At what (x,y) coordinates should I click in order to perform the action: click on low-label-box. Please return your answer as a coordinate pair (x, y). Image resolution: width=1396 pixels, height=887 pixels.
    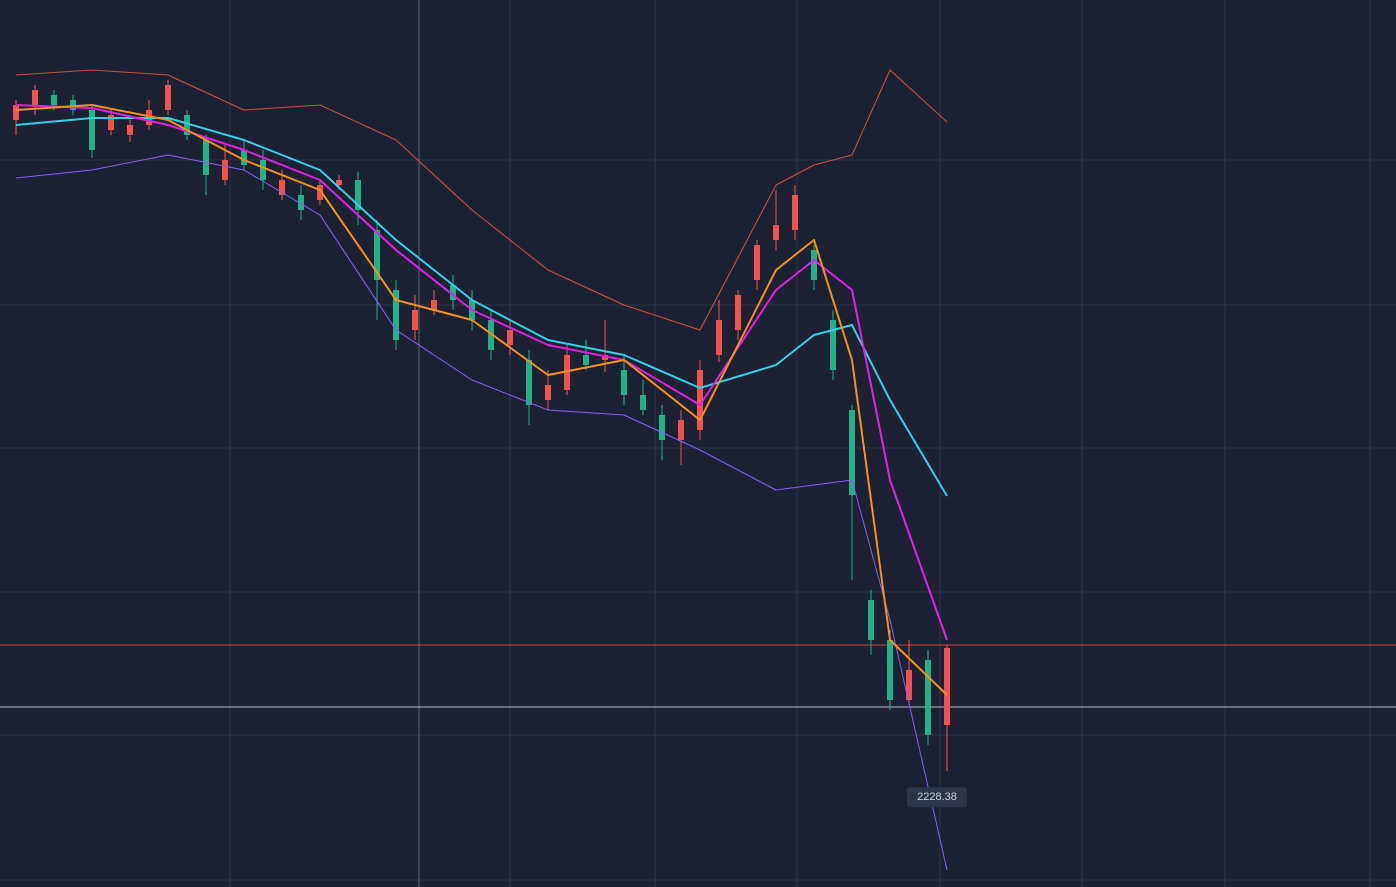
    Looking at the image, I should click on (937, 797).